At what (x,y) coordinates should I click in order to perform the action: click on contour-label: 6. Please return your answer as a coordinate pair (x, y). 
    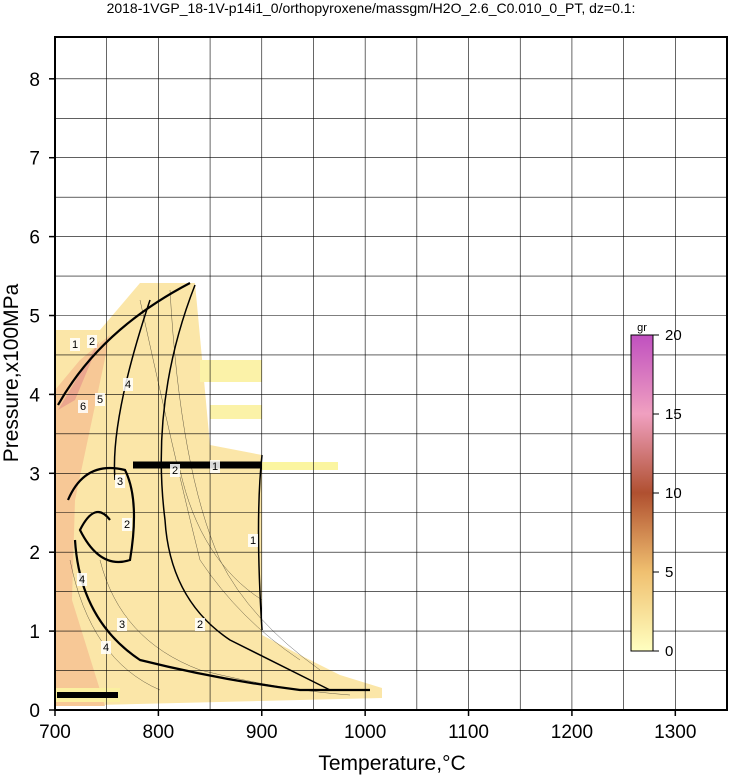
    Looking at the image, I should click on (83, 407).